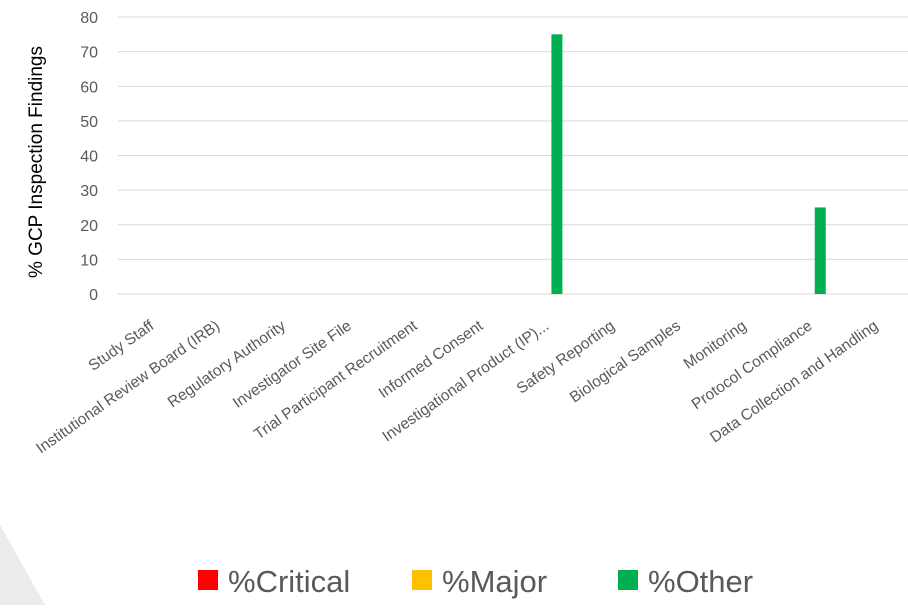  What do you see at coordinates (89, 87) in the screenshot?
I see `y-tick-label: 60` at bounding box center [89, 87].